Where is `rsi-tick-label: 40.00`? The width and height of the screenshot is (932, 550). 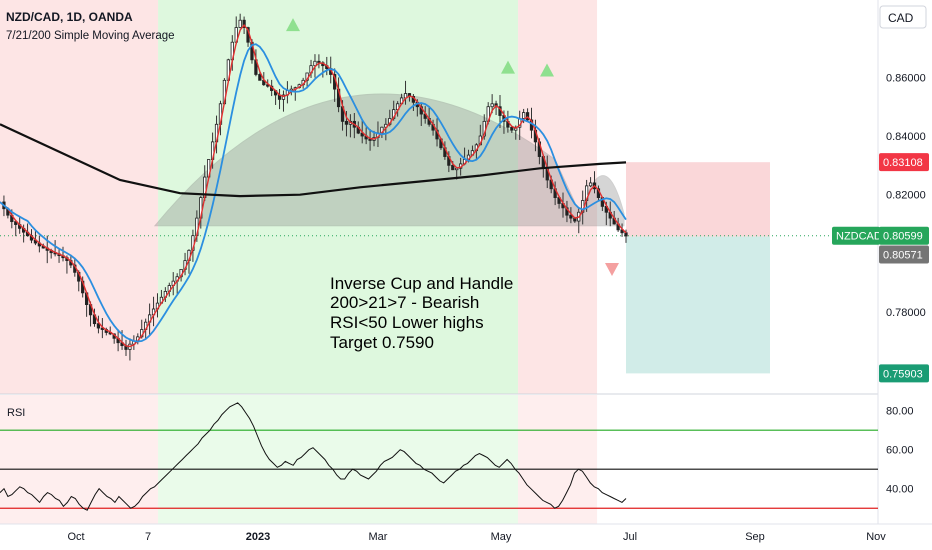 rsi-tick-label: 40.00 is located at coordinates (900, 490).